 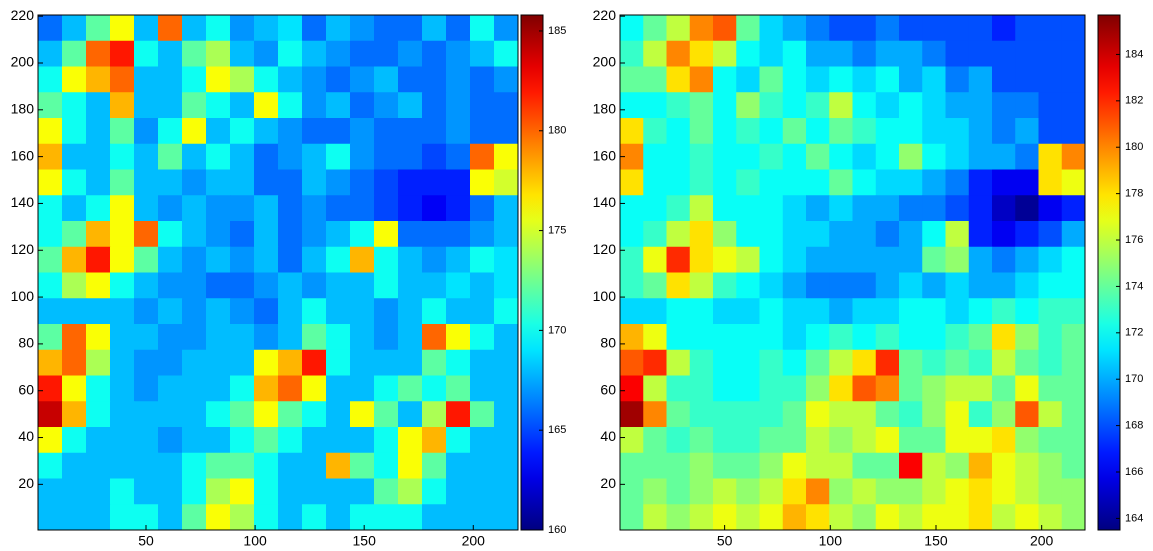 What do you see at coordinates (1134, 518) in the screenshot?
I see `colorbar-tick-label: 164` at bounding box center [1134, 518].